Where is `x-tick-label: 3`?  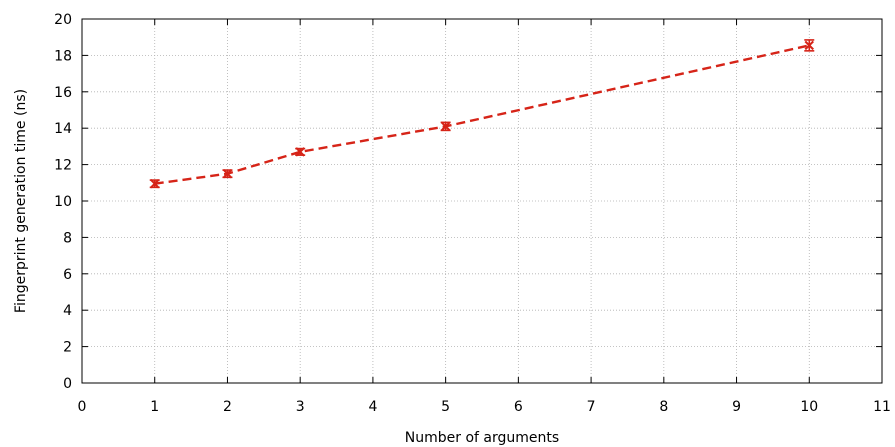 x-tick-label: 3 is located at coordinates (300, 407).